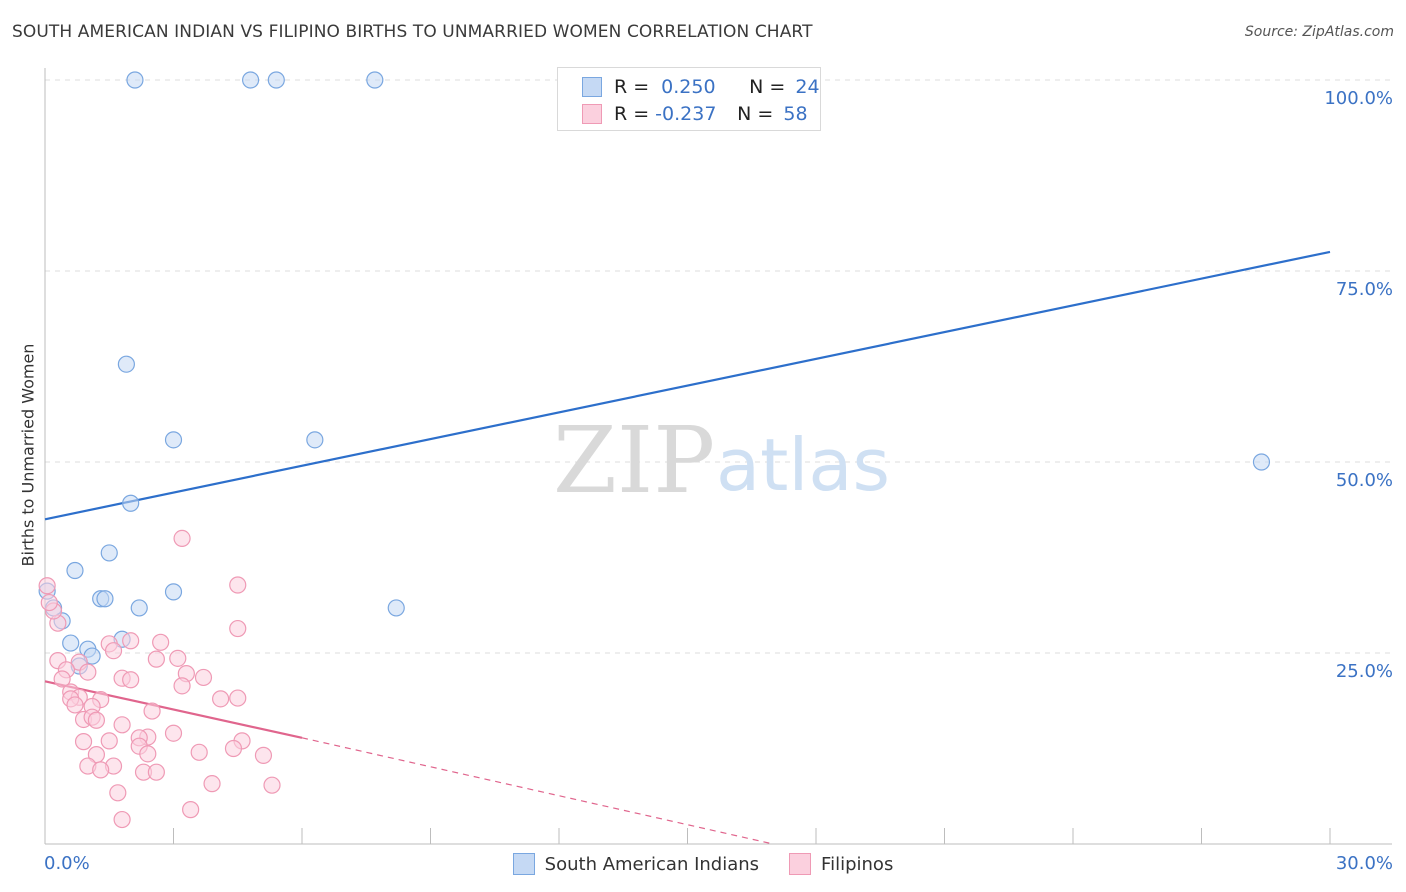 Image resolution: width=1406 pixels, height=892 pixels. Describe the element at coordinates (1319, 32) in the screenshot. I see `source-label: Source: ZipAtlas.com` at that location.